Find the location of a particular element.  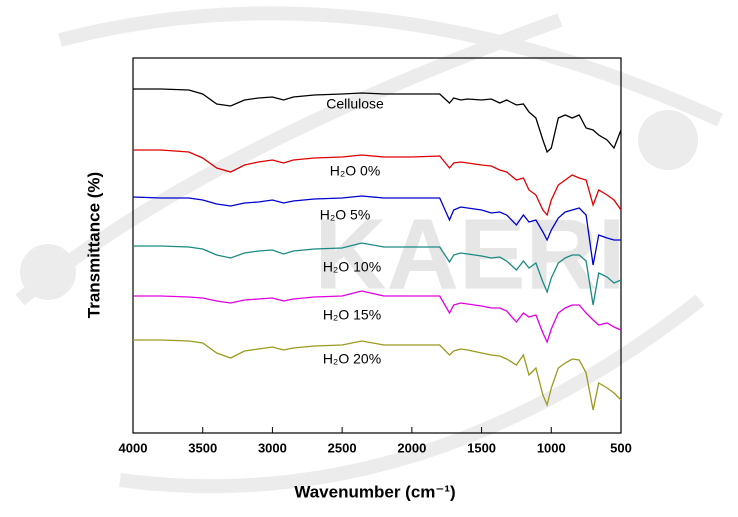

series-label: H₂O 0% is located at coordinates (355, 171).